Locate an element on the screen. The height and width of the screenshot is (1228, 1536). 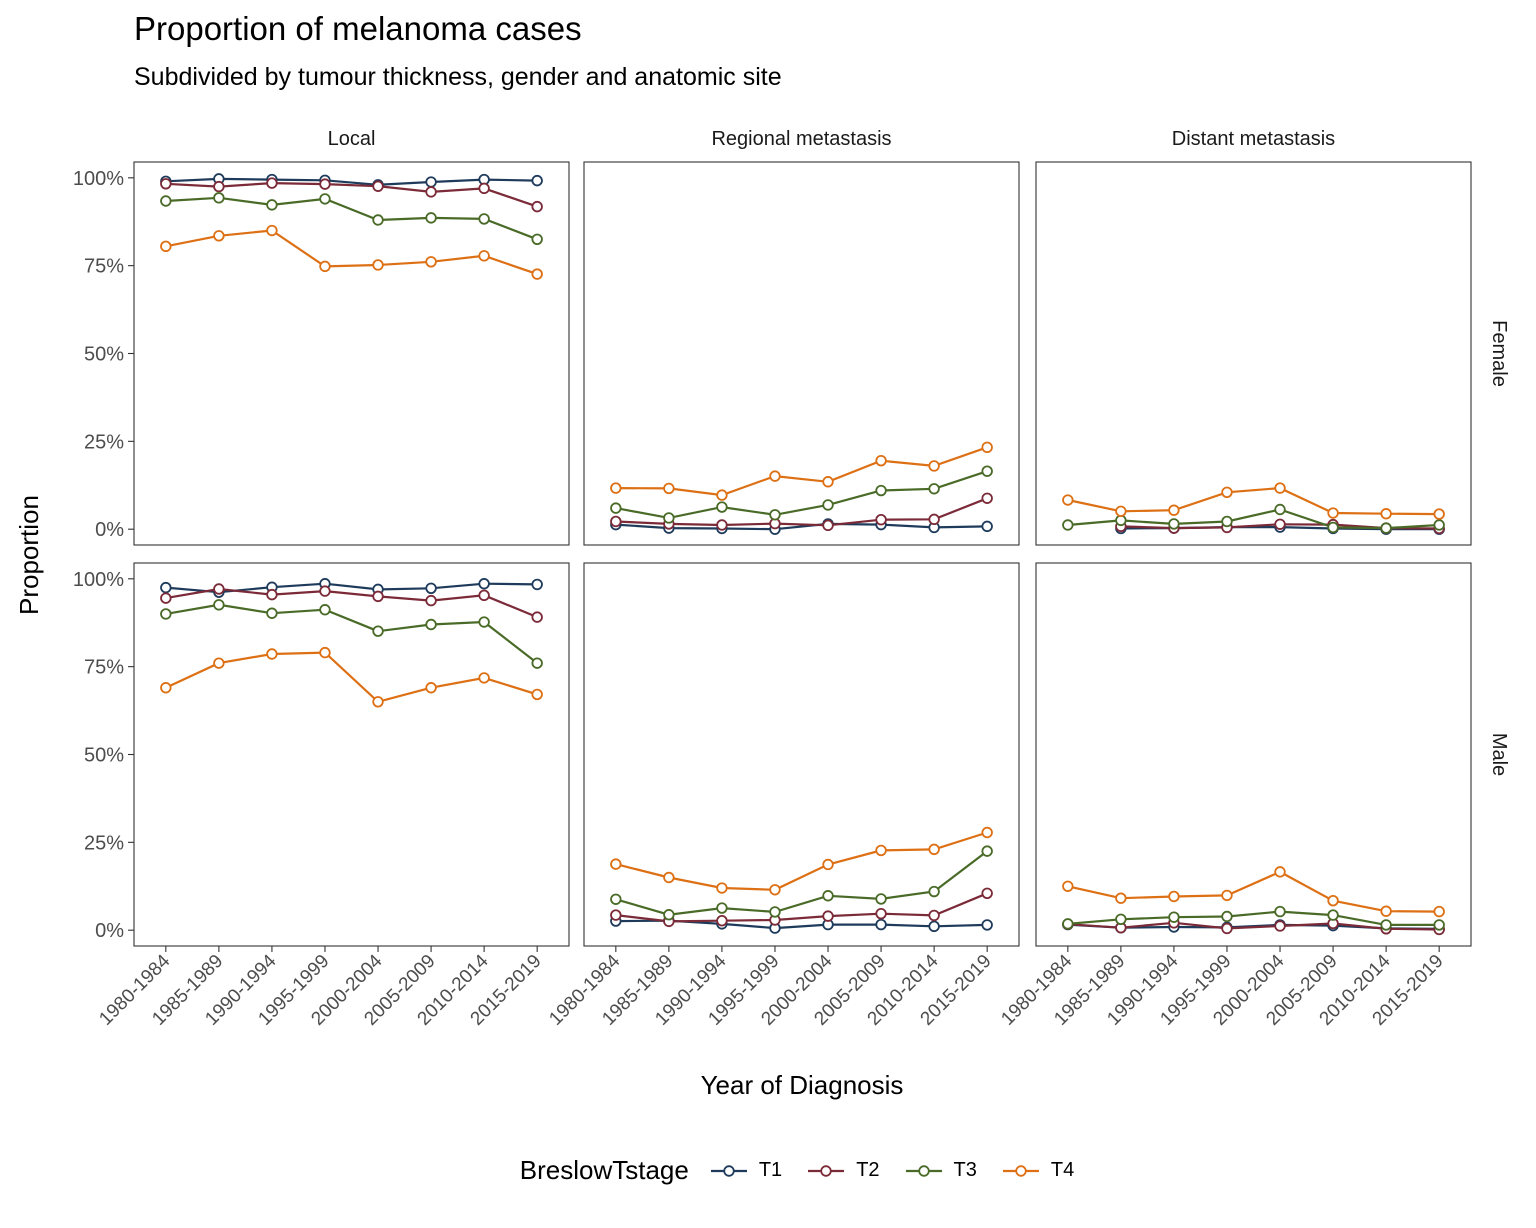
legend-item: T1 is located at coordinates (744, 1171).